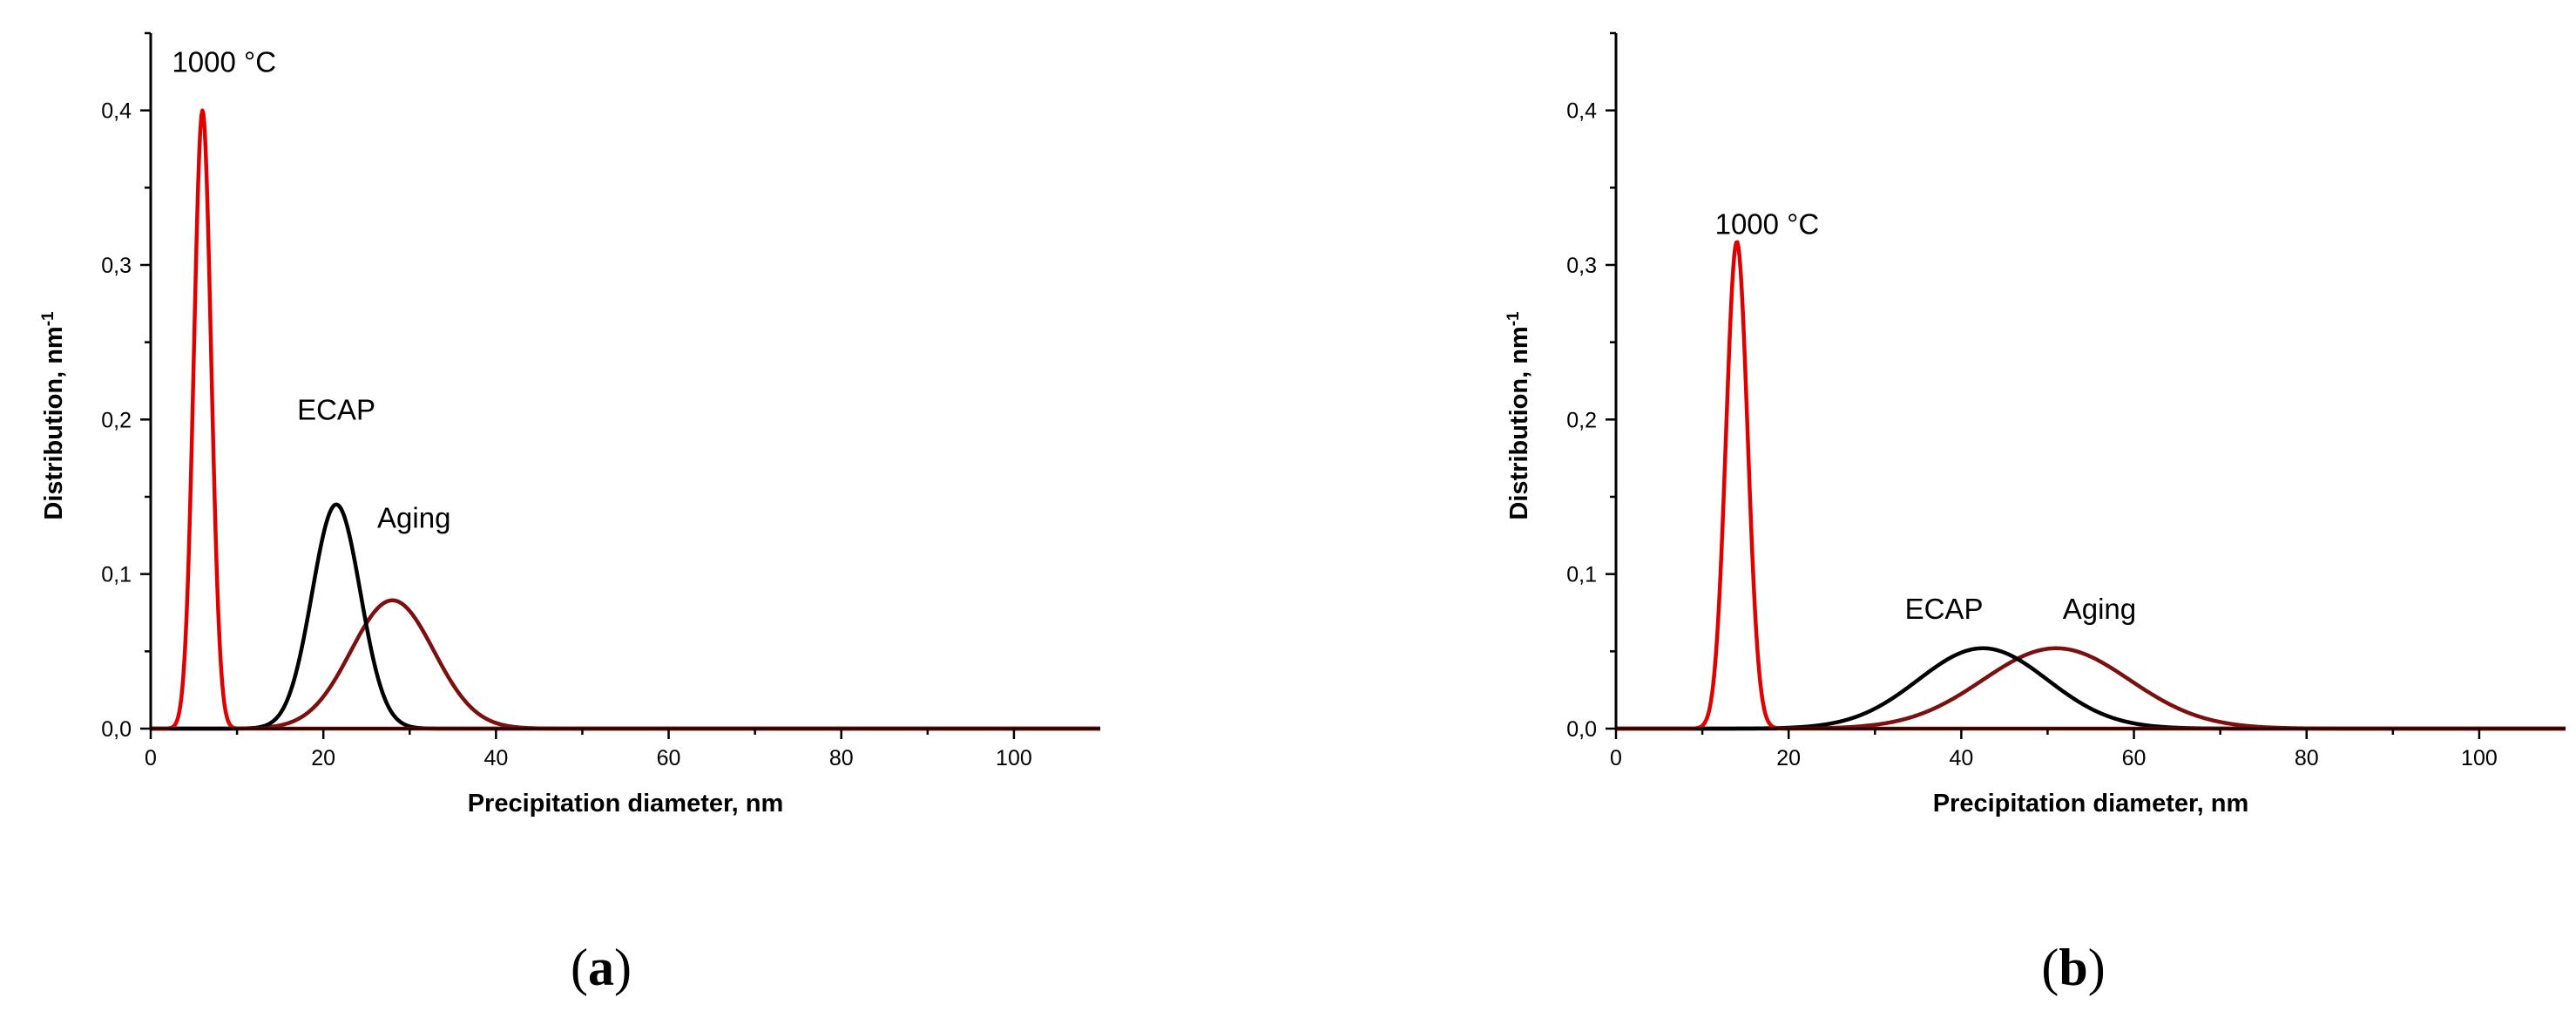 This screenshot has width=2576, height=1011. I want to click on annotations-b: 1000 °C ECAP Aging, so click(1926, 417).